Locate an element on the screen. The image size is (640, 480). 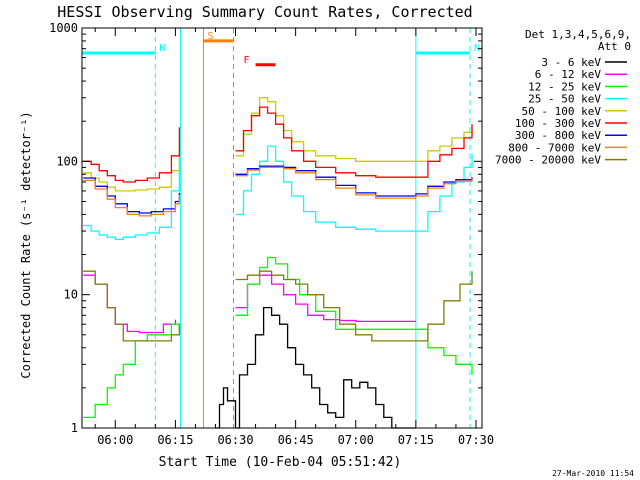
y-tick-label-1: 1 is located at coordinates (74, 428).